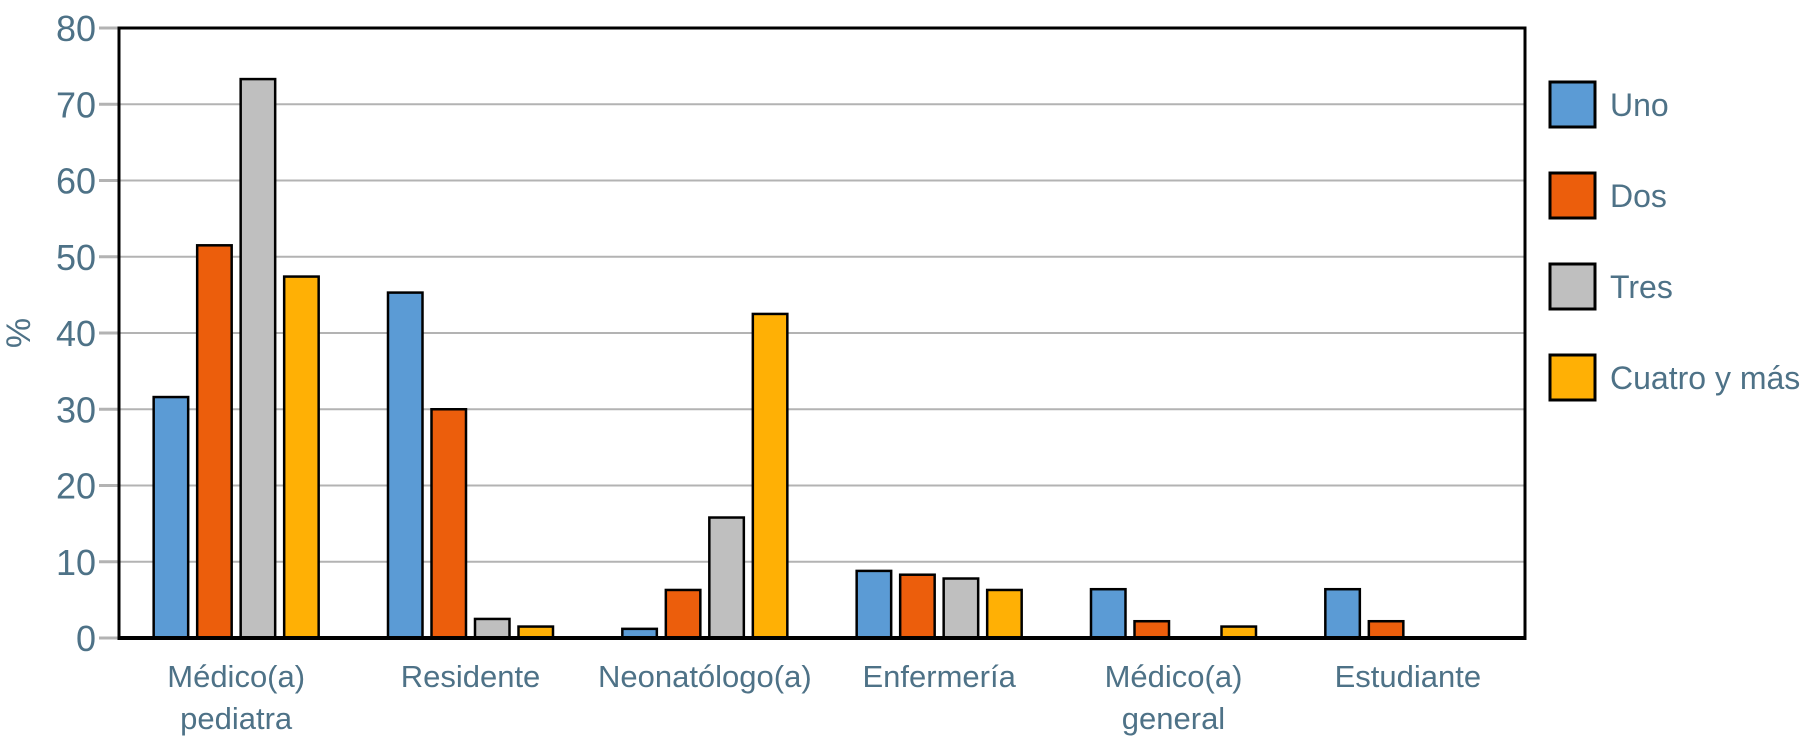 This screenshot has height=747, width=1800. What do you see at coordinates (1572, 195) in the screenshot?
I see `legend-swatch-dos` at bounding box center [1572, 195].